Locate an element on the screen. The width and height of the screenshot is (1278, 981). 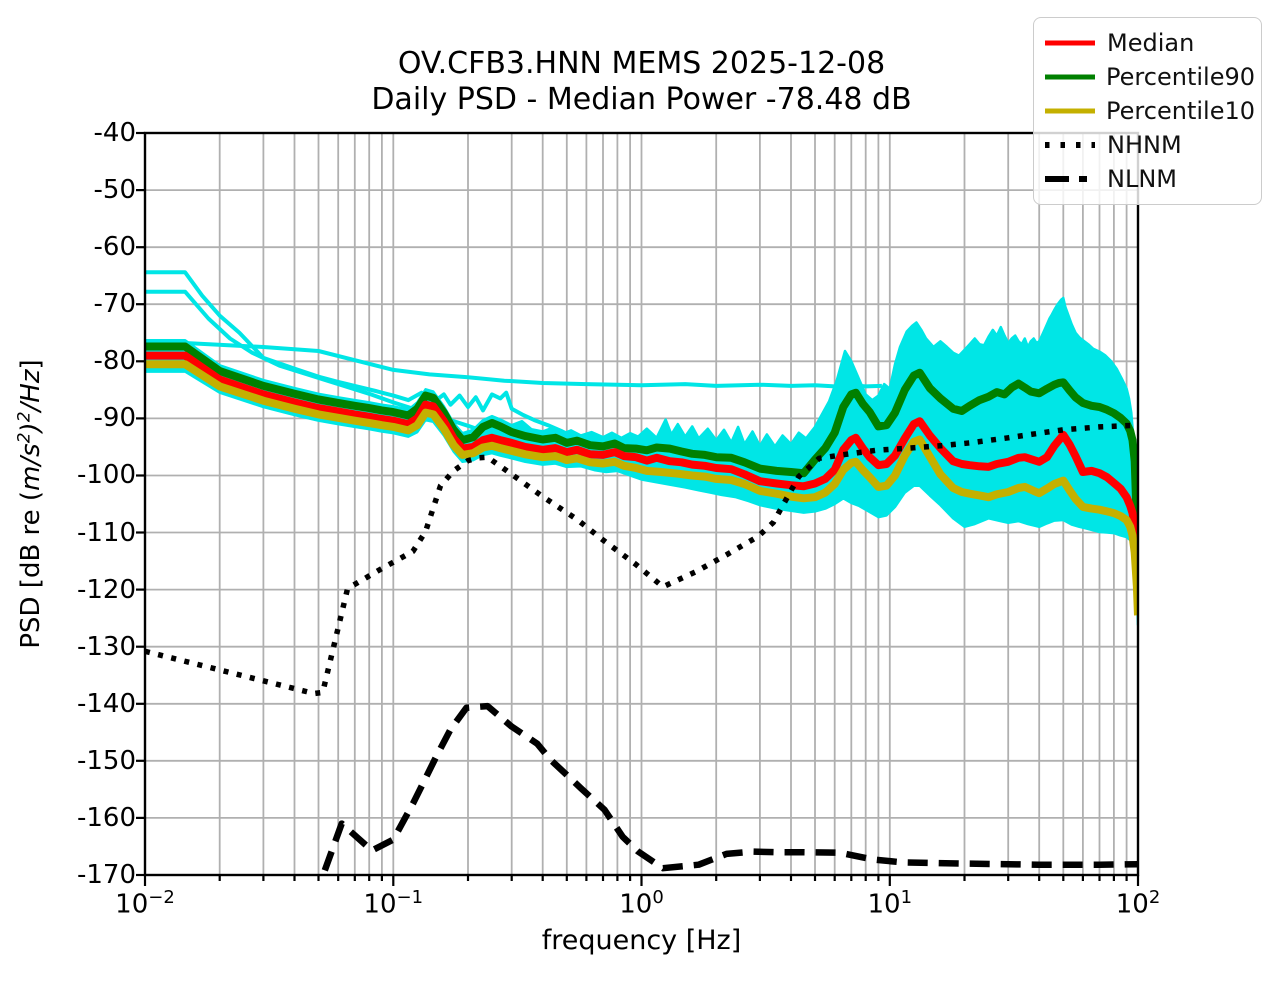
y-axis-label: PSD [dB re (m/s2)2/Hz] is located at coordinates (30, 503).